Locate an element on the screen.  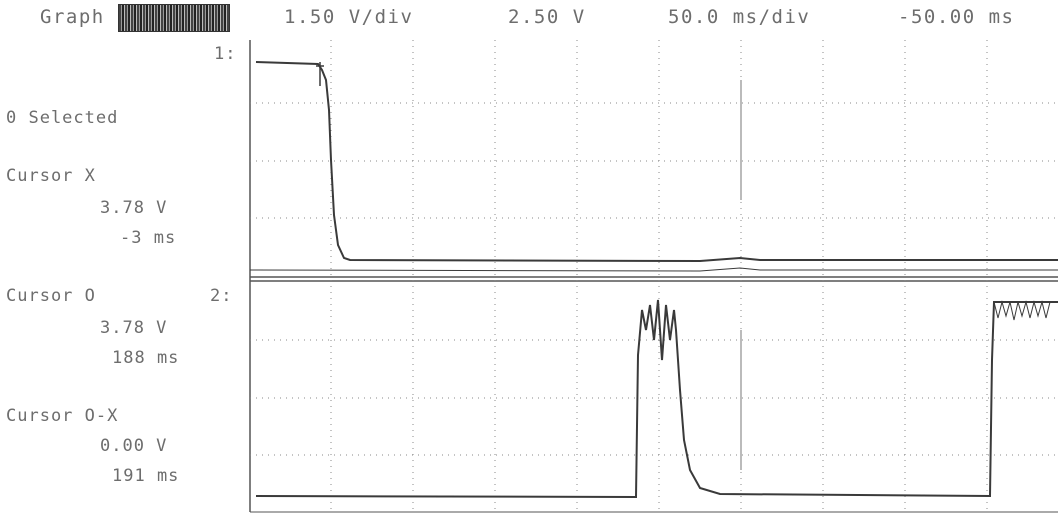
cursor-ox-time: 191 ms is located at coordinates (146, 476).